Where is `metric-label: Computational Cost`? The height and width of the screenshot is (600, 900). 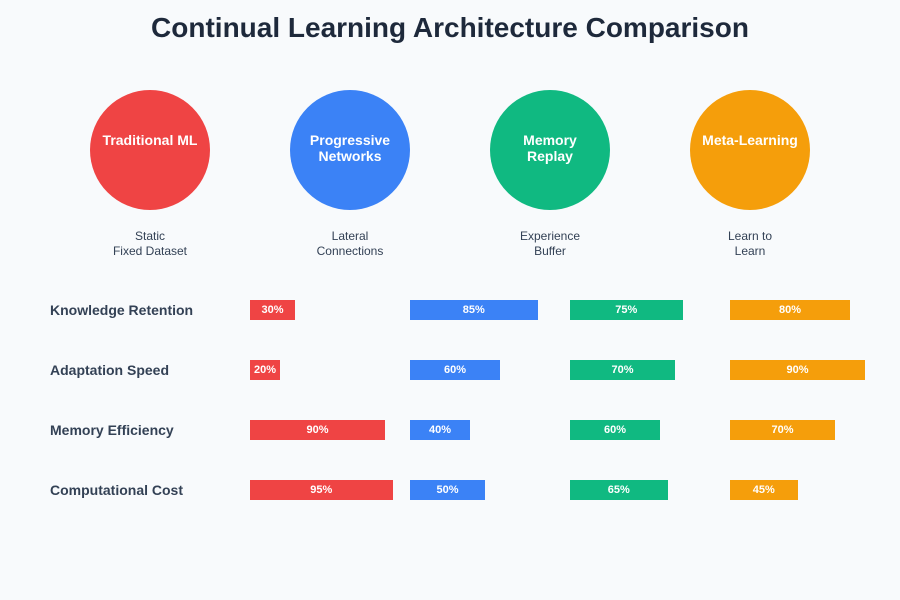 metric-label: Computational Cost is located at coordinates (116, 490).